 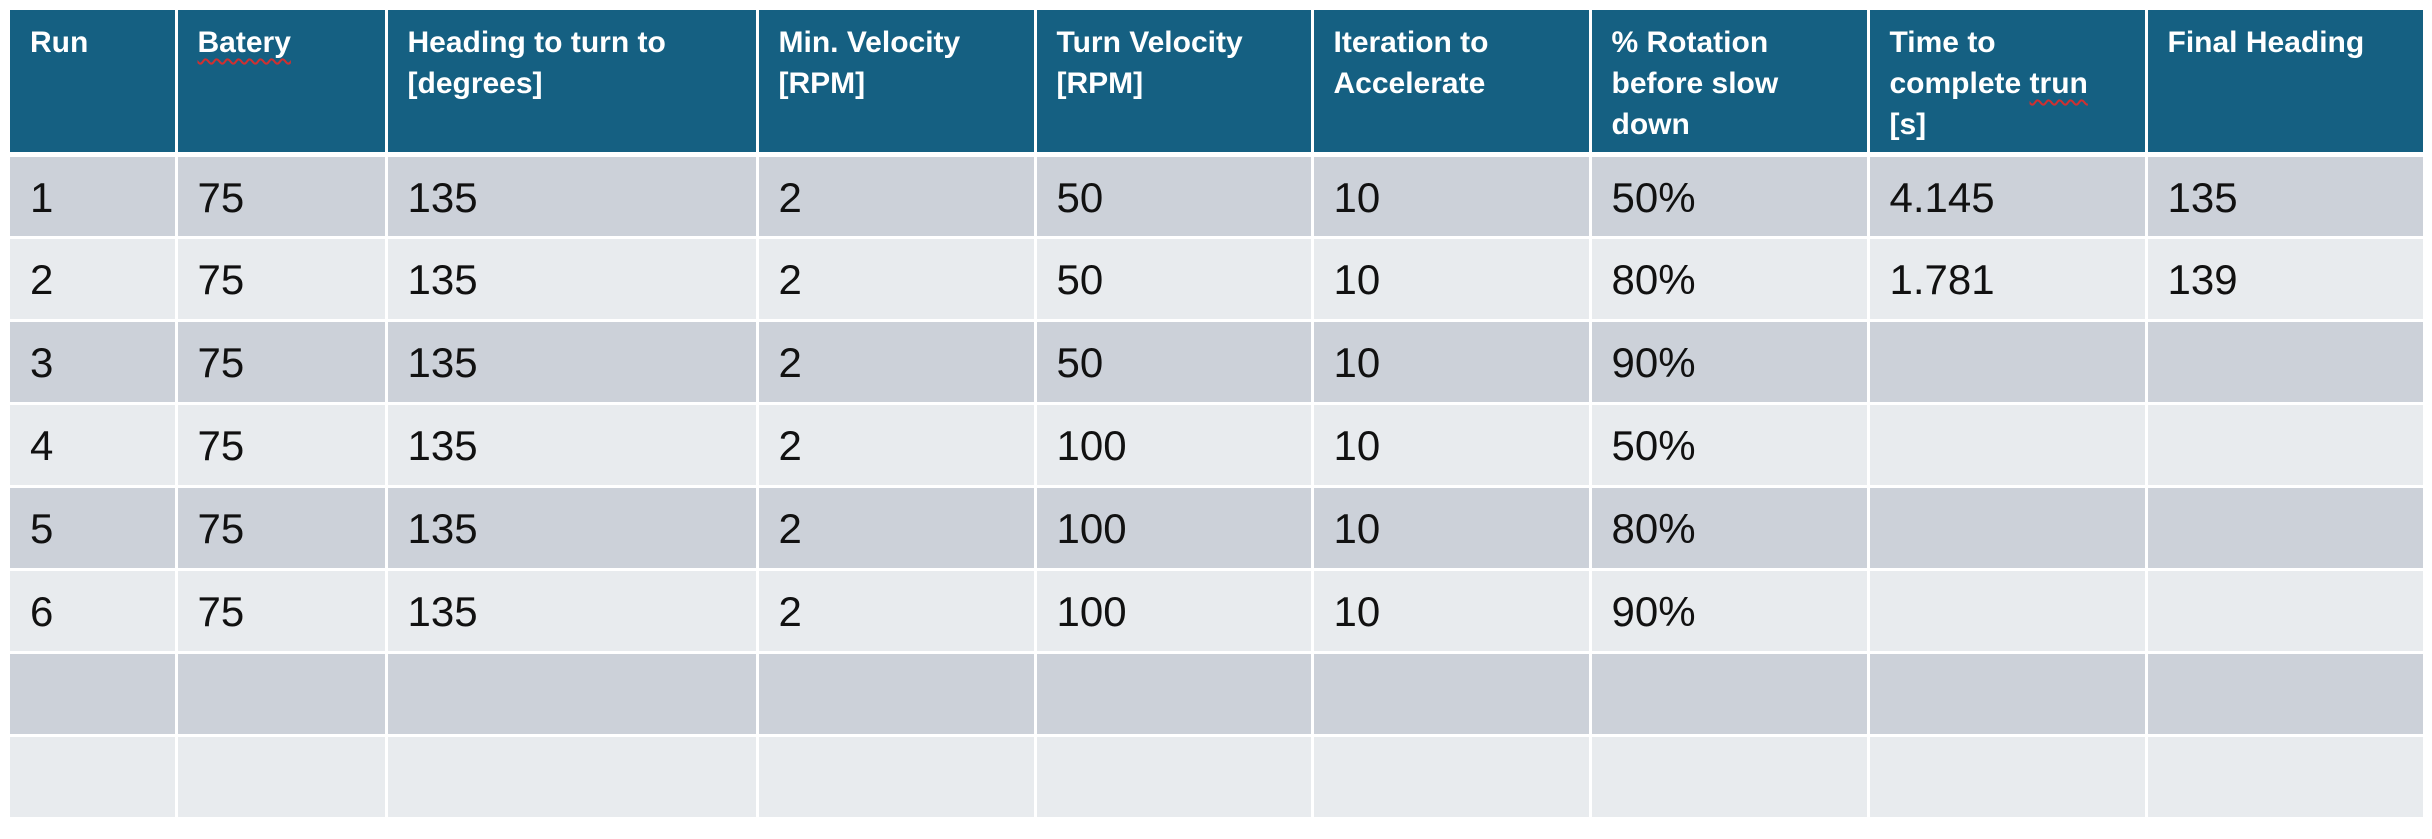 I want to click on table-cell: 6, so click(x=94, y=611).